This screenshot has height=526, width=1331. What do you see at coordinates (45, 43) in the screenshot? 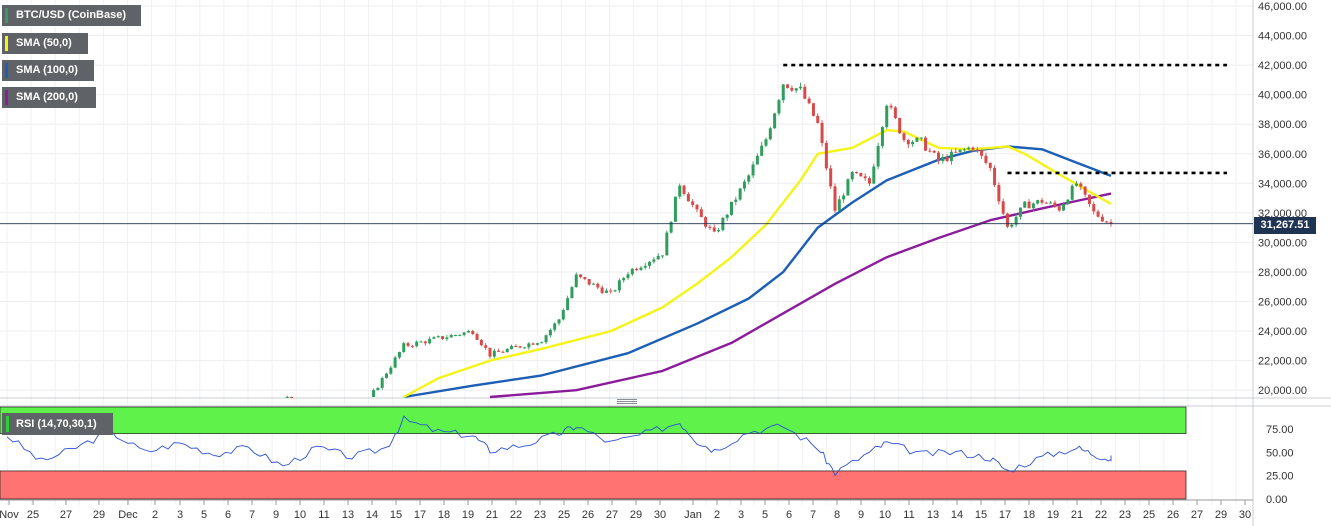
I see `legend-sma50: SMA (50,0)` at bounding box center [45, 43].